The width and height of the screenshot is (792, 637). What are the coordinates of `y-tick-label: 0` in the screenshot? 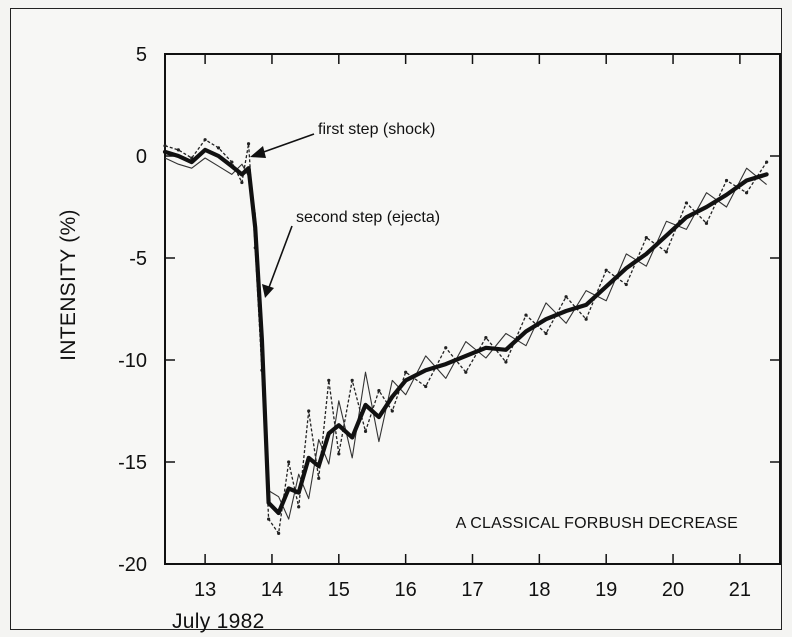 It's located at (141, 157).